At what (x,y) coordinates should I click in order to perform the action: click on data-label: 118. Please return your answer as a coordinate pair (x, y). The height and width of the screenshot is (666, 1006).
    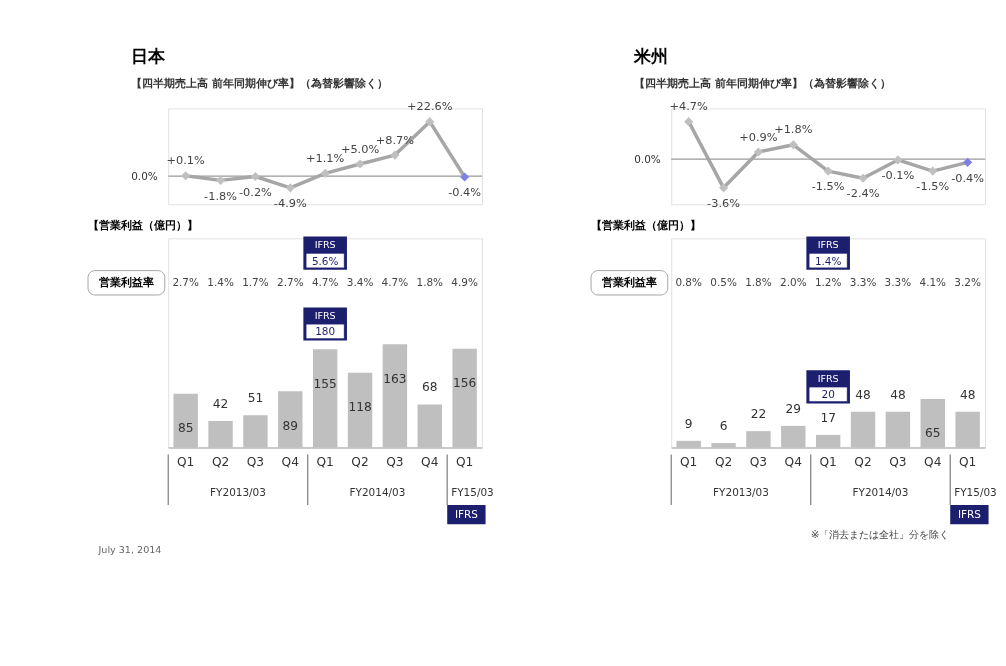
    Looking at the image, I should click on (360, 407).